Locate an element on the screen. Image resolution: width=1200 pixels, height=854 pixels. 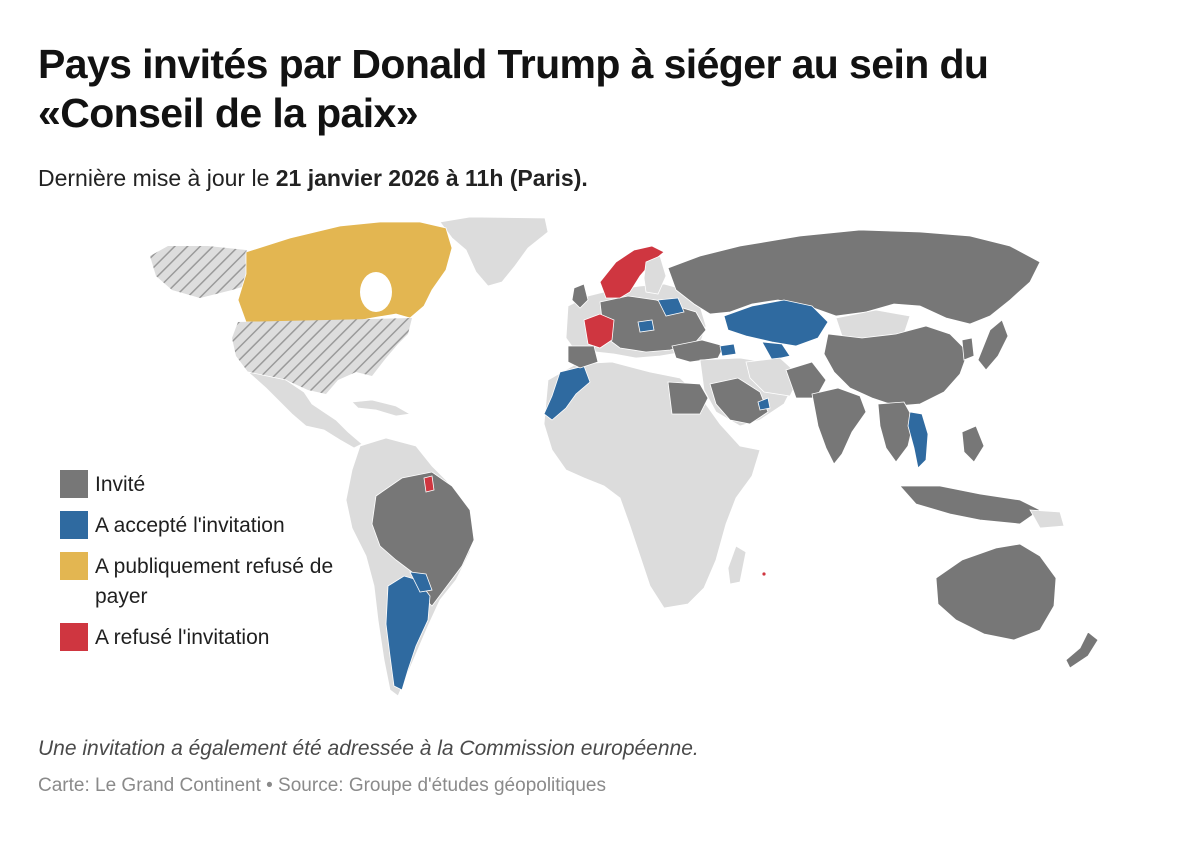
region-southeast-asia is located at coordinates (896, 432).